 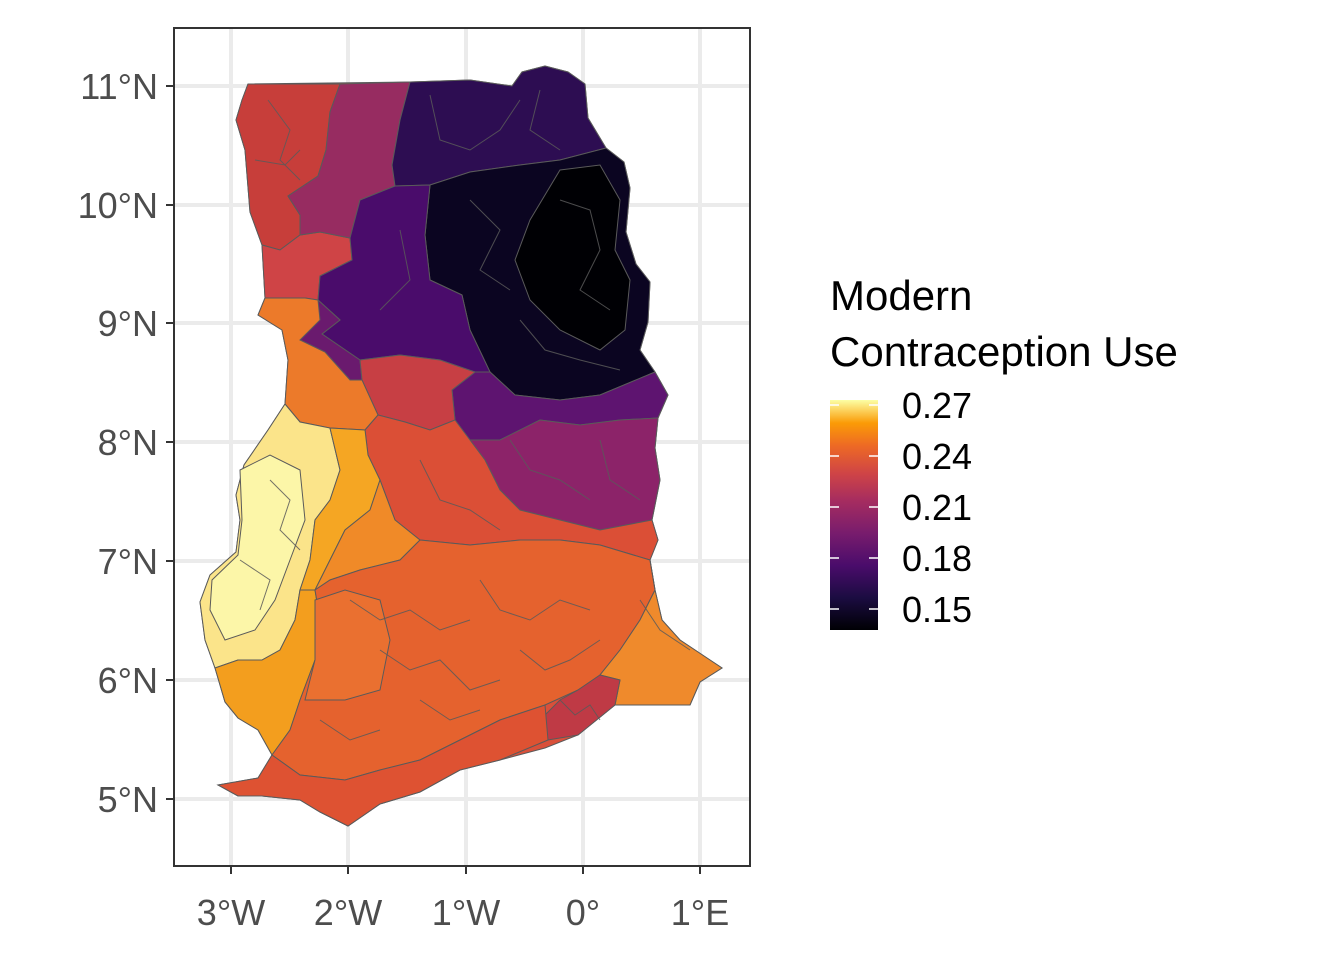 What do you see at coordinates (937, 609) in the screenshot?
I see `legend-label: 0.15` at bounding box center [937, 609].